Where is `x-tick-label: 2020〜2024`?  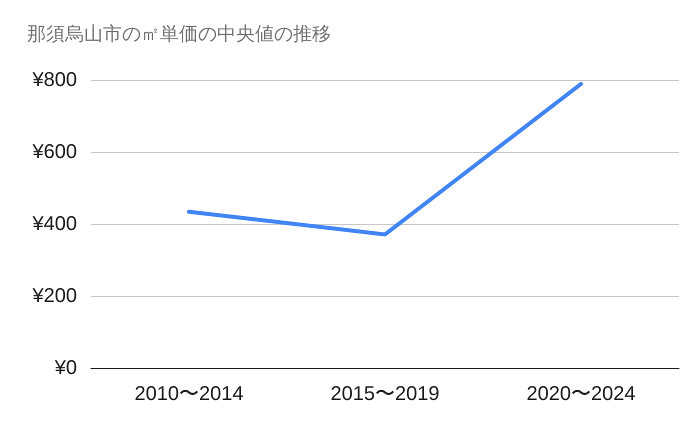
x-tick-label: 2020〜2024 is located at coordinates (581, 394).